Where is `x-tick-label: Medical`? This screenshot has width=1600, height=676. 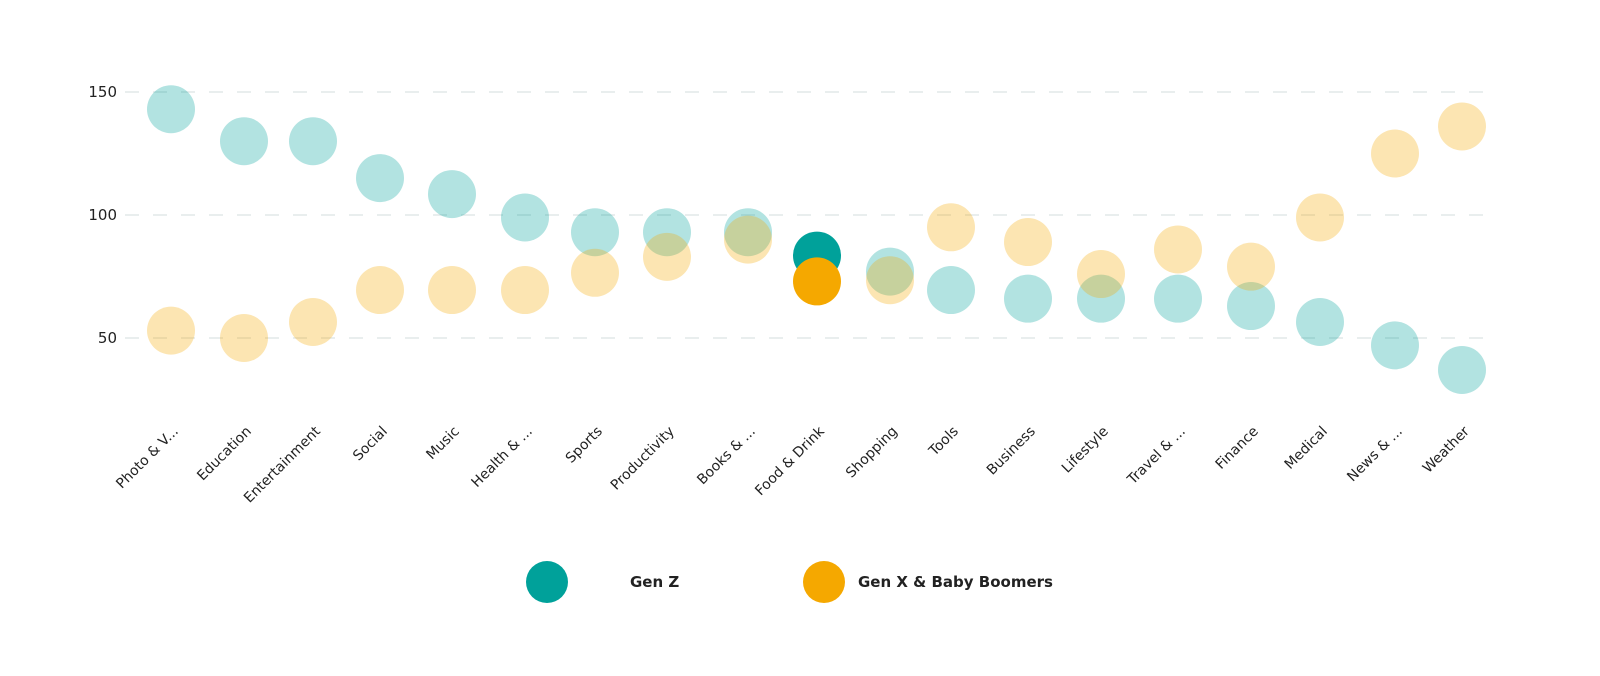 x-tick-label: Medical is located at coordinates (1306, 448).